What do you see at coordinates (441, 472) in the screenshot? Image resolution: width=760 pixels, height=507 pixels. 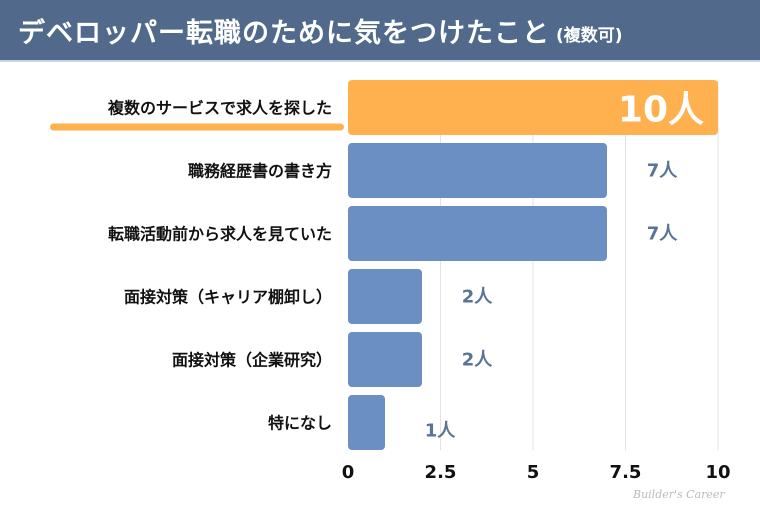 I see `x-tick-label: 2.5` at bounding box center [441, 472].